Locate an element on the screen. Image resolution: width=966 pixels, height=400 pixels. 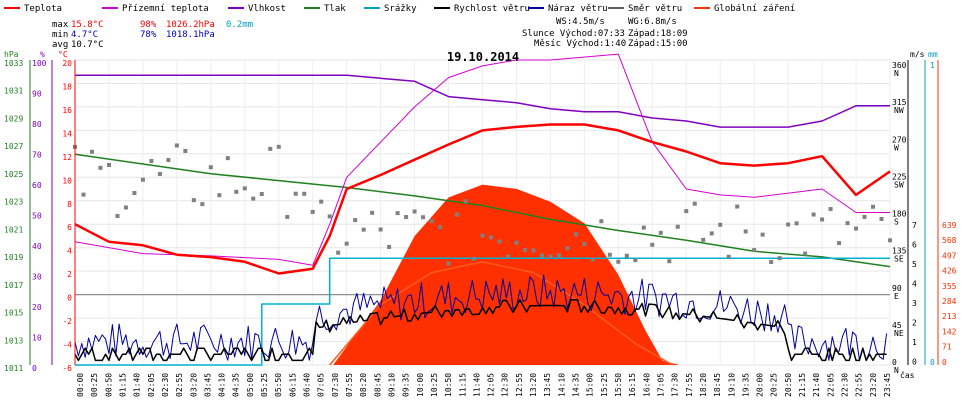
stat-temp: 4.7°C is located at coordinates (84, 35).